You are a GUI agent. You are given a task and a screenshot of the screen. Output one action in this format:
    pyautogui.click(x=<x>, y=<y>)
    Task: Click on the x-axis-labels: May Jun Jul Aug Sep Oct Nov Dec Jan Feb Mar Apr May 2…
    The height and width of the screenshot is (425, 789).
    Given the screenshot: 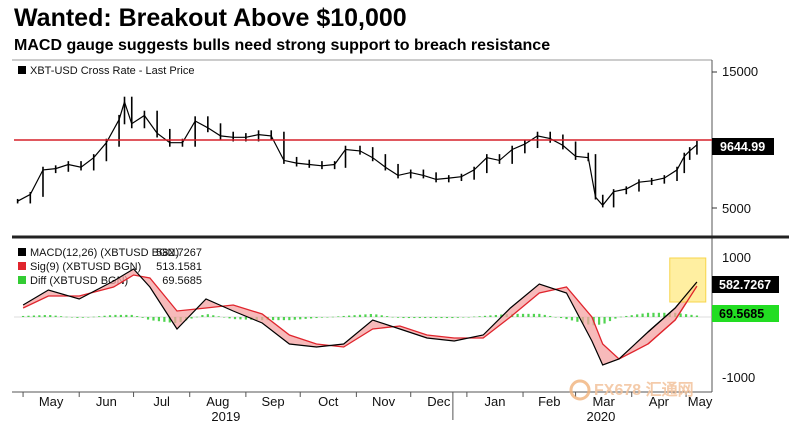 What is the action you would take?
    pyautogui.click(x=367, y=408)
    